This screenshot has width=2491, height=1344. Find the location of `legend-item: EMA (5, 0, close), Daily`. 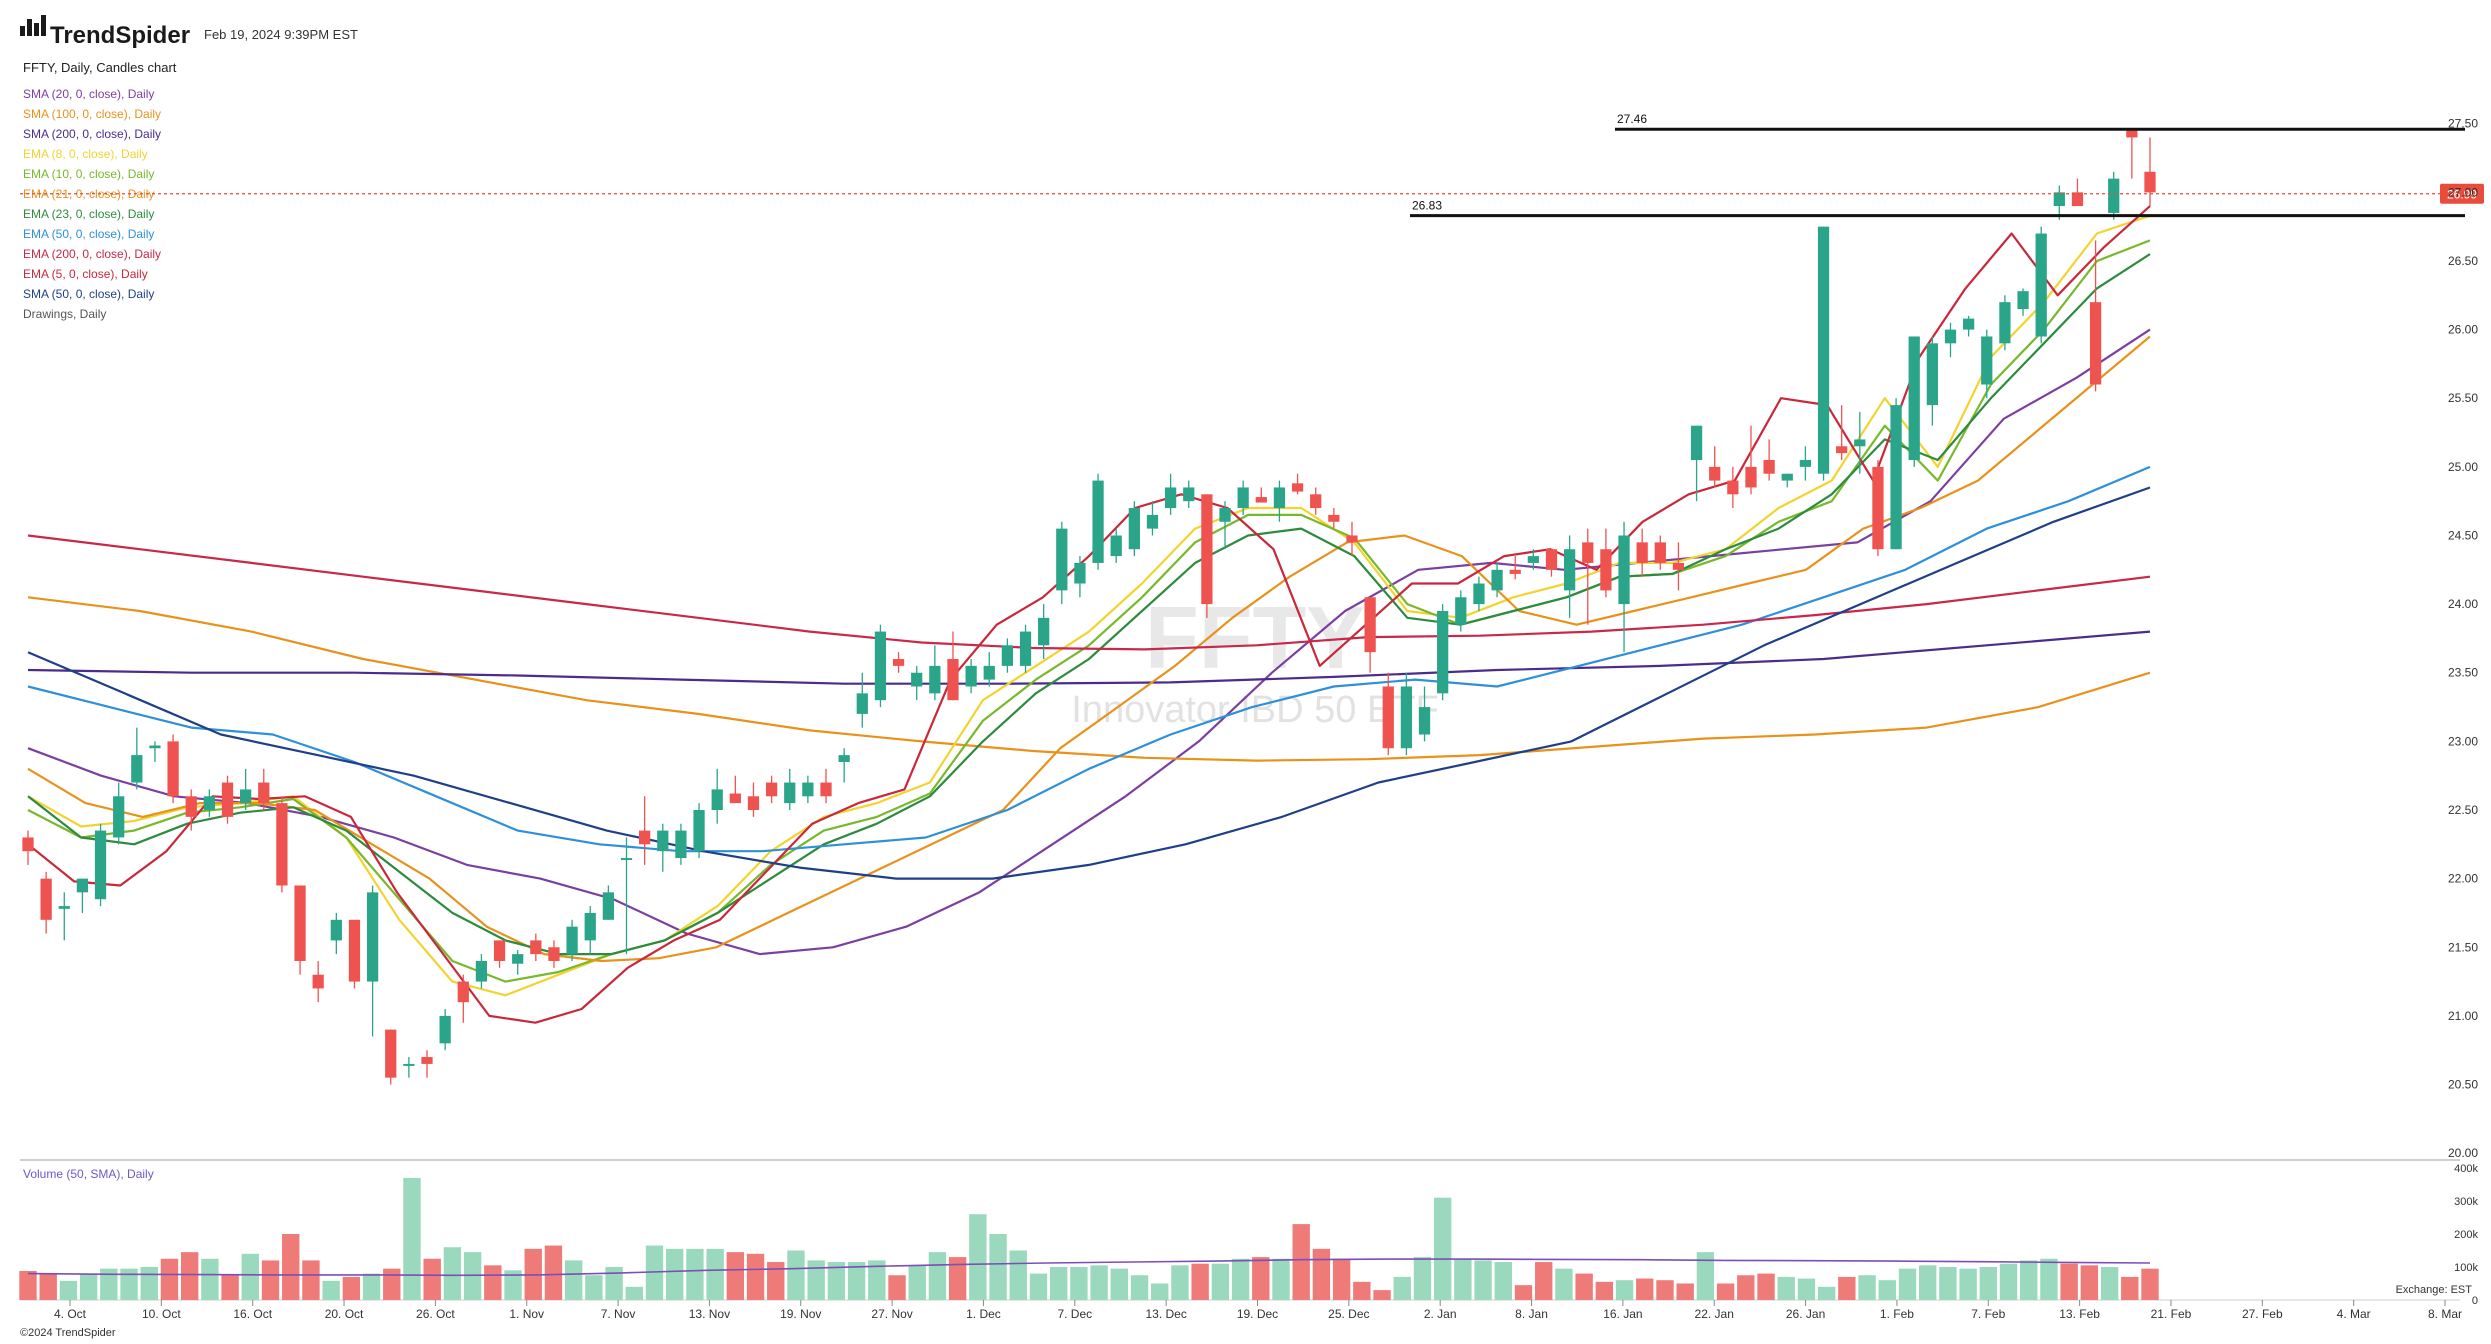

legend-item: EMA (5, 0, close), Daily is located at coordinates (85, 274).